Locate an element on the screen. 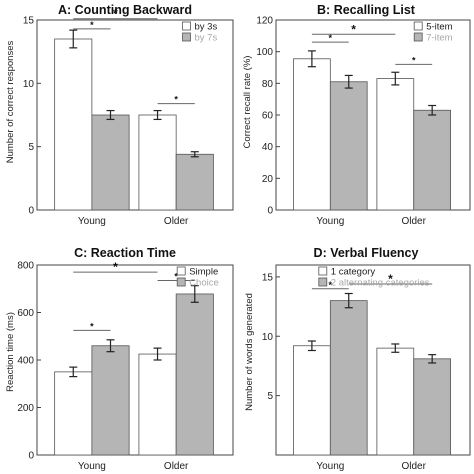  y-axis-label: Number of correct responses is located at coordinates (10, 102).